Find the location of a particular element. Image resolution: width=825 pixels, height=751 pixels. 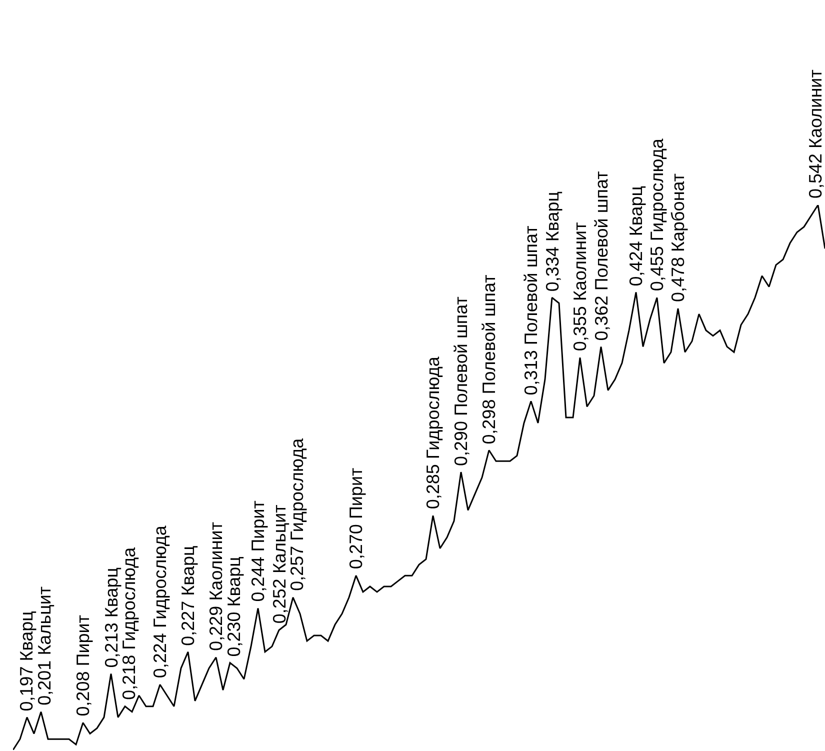

annotation: 0,362 Полевой шпат is located at coordinates (601, 256).